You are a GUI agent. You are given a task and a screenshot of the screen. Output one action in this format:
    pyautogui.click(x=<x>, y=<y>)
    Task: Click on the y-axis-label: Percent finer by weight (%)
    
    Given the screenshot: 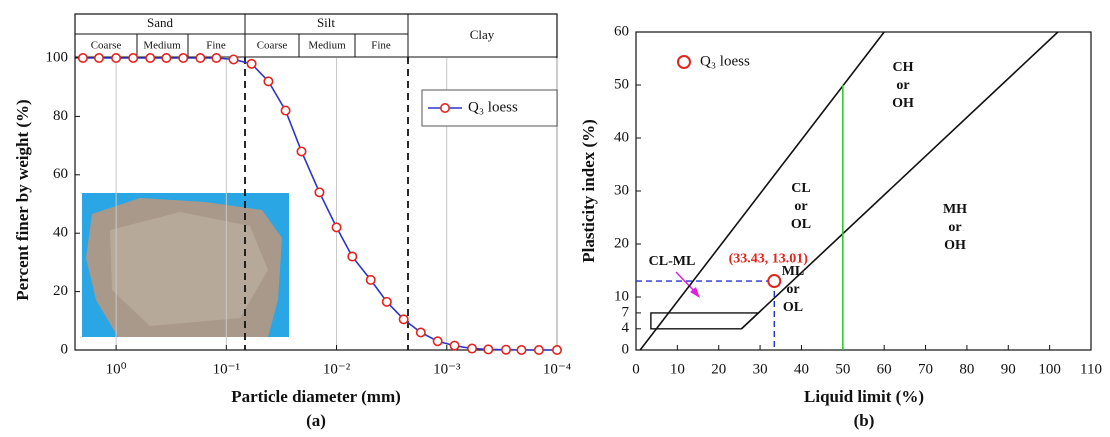 What is the action you would take?
    pyautogui.click(x=22, y=199)
    